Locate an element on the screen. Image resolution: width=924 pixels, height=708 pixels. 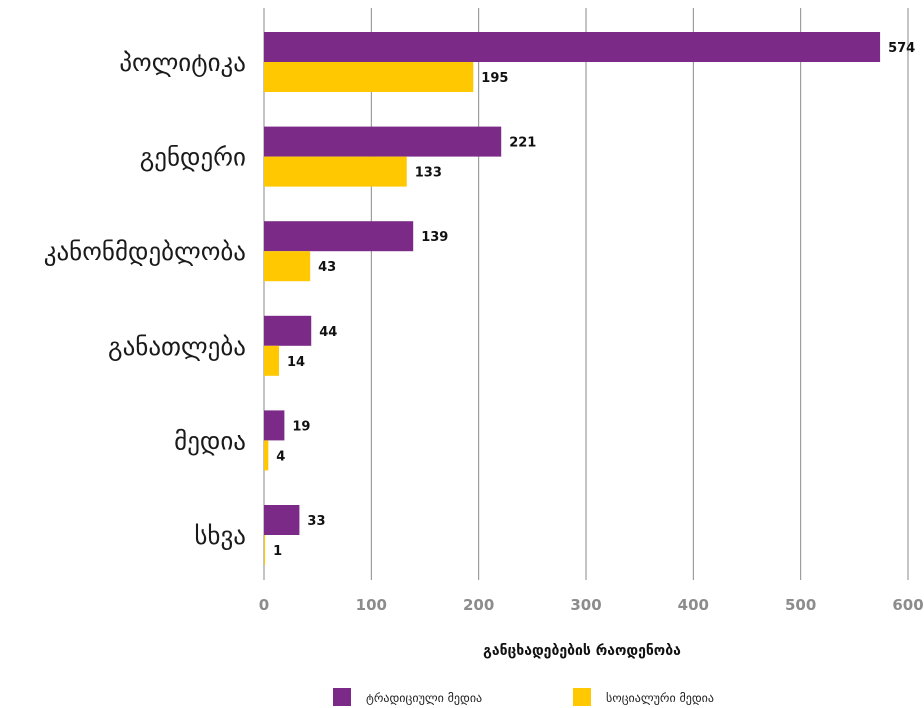
x-tick-label: 0 is located at coordinates (264, 605).